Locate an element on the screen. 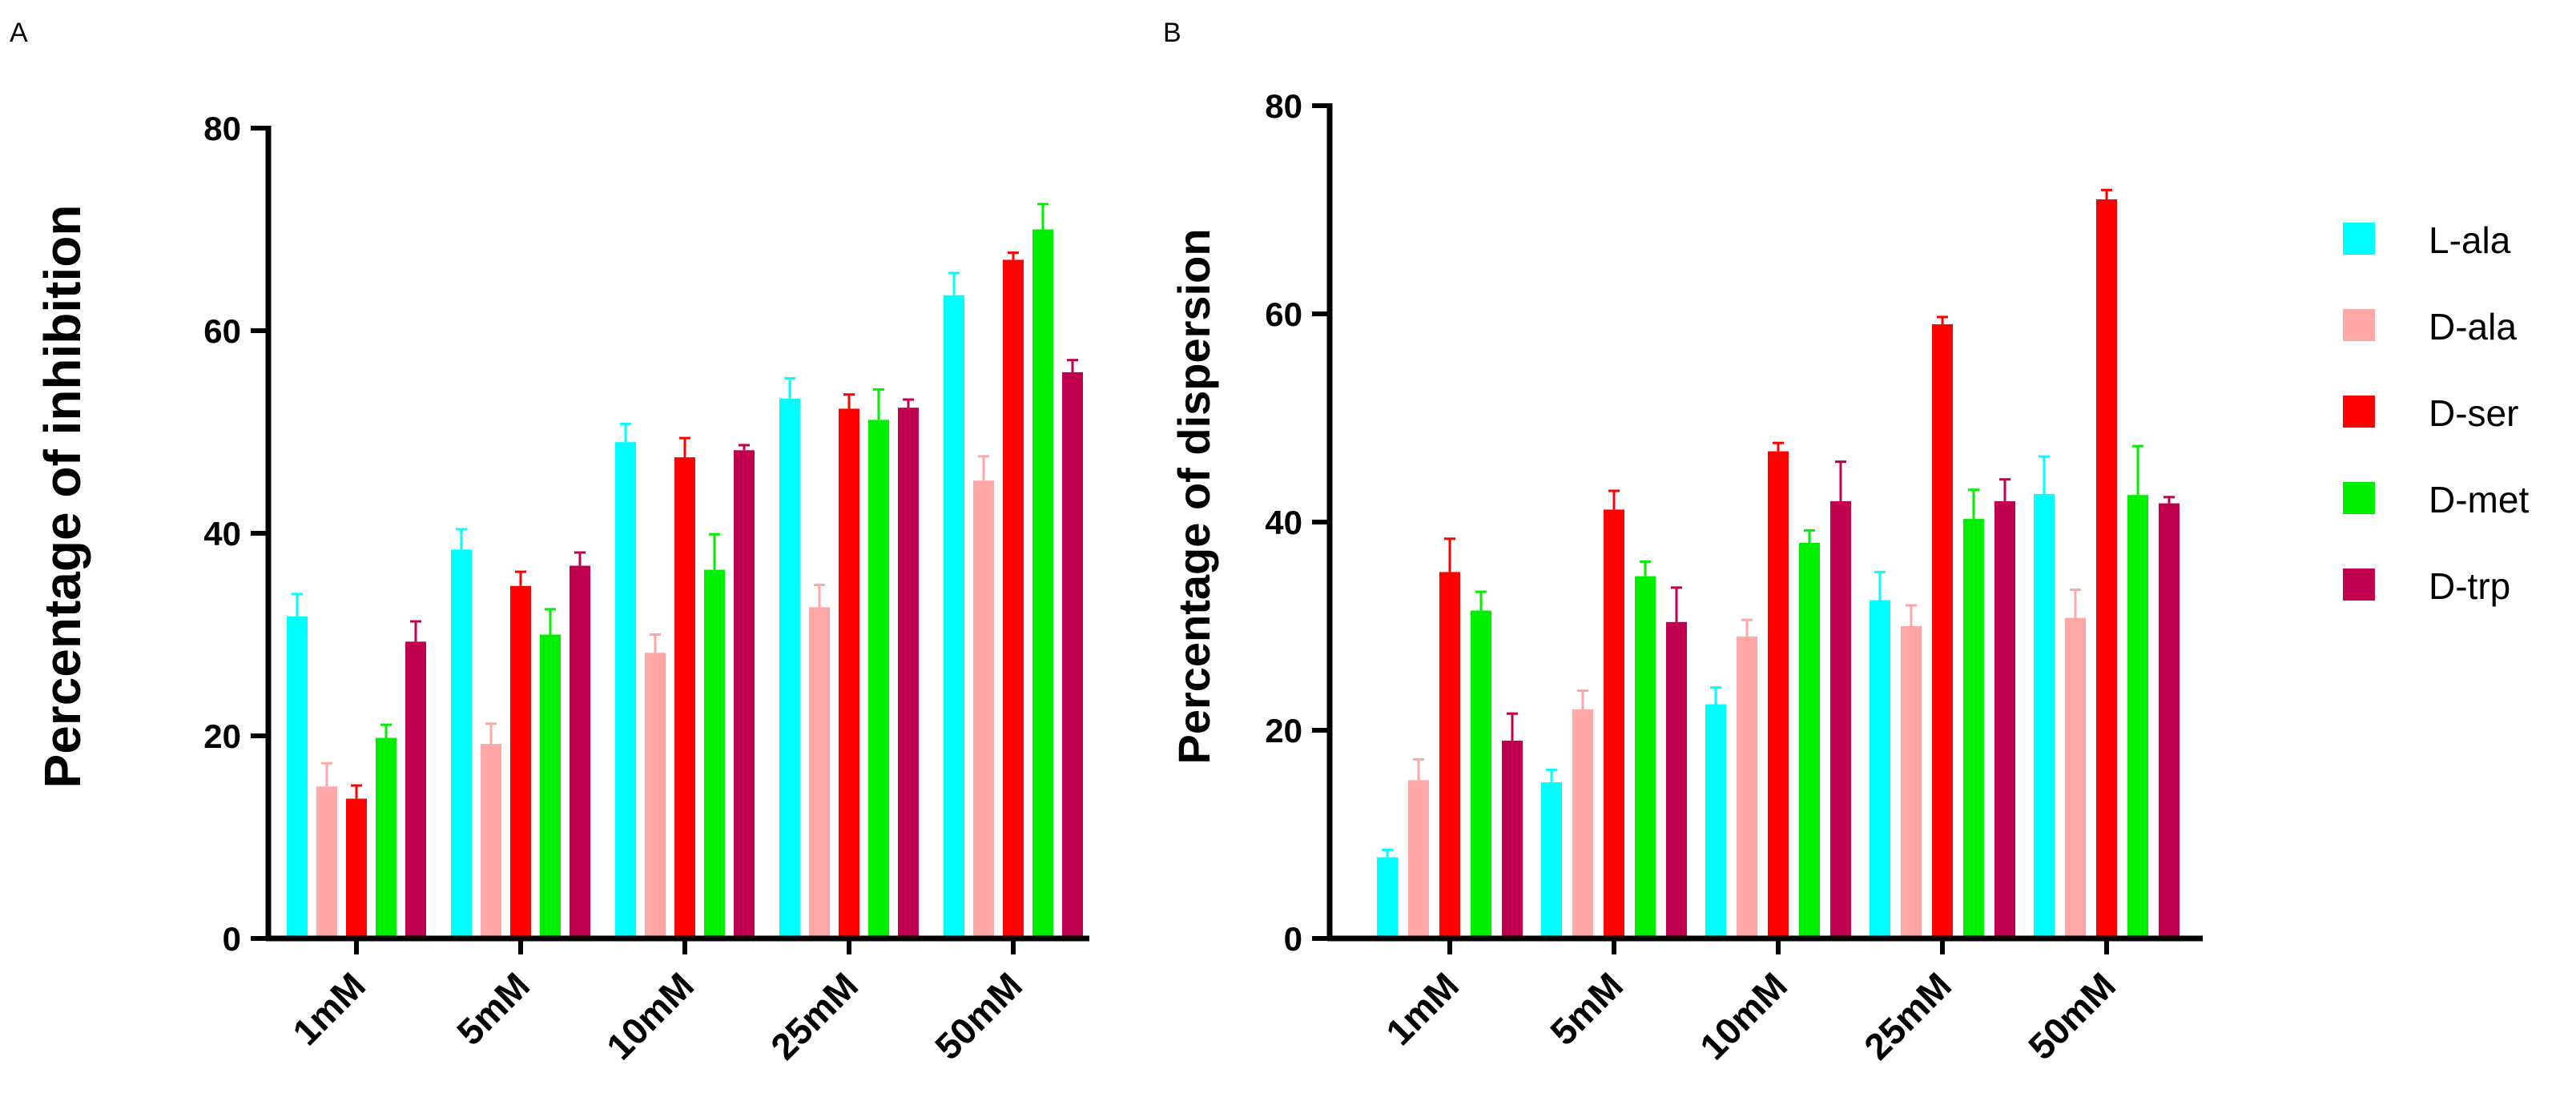 Image resolution: width=2576 pixels, height=1117 pixels. legend-swatch-d-trp is located at coordinates (2359, 585).